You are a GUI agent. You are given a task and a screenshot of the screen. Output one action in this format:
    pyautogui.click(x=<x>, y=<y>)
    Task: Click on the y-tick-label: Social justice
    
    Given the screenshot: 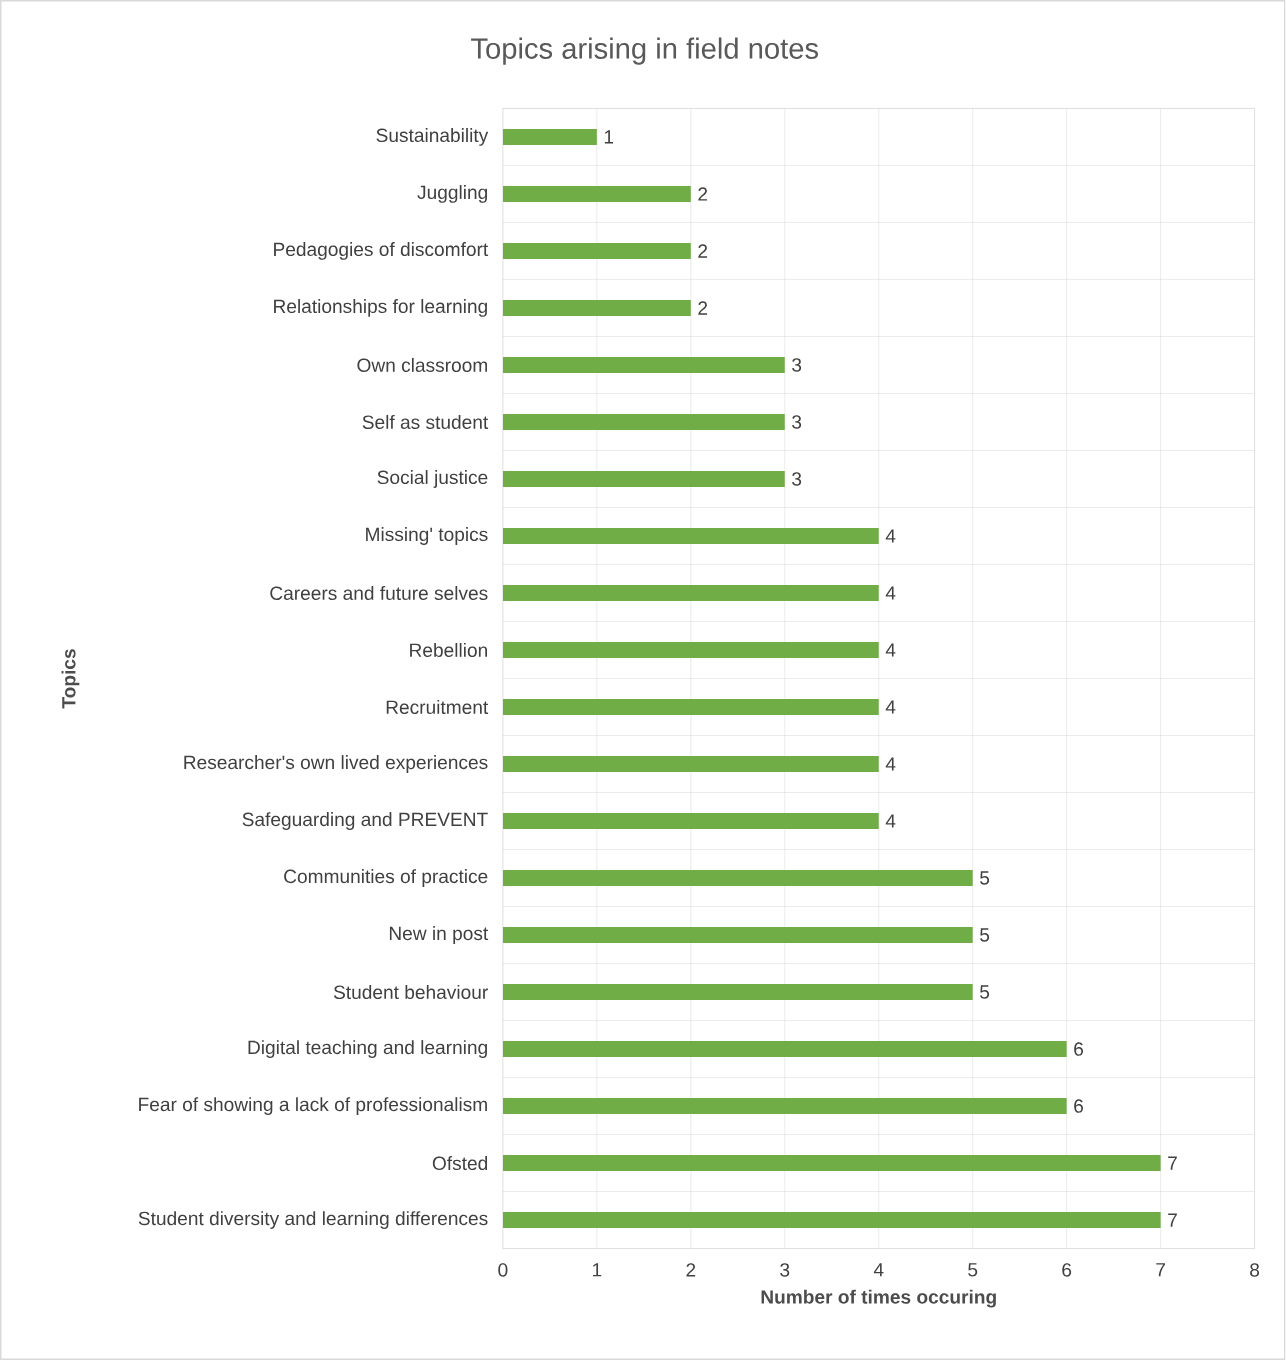 What is the action you would take?
    pyautogui.click(x=432, y=479)
    